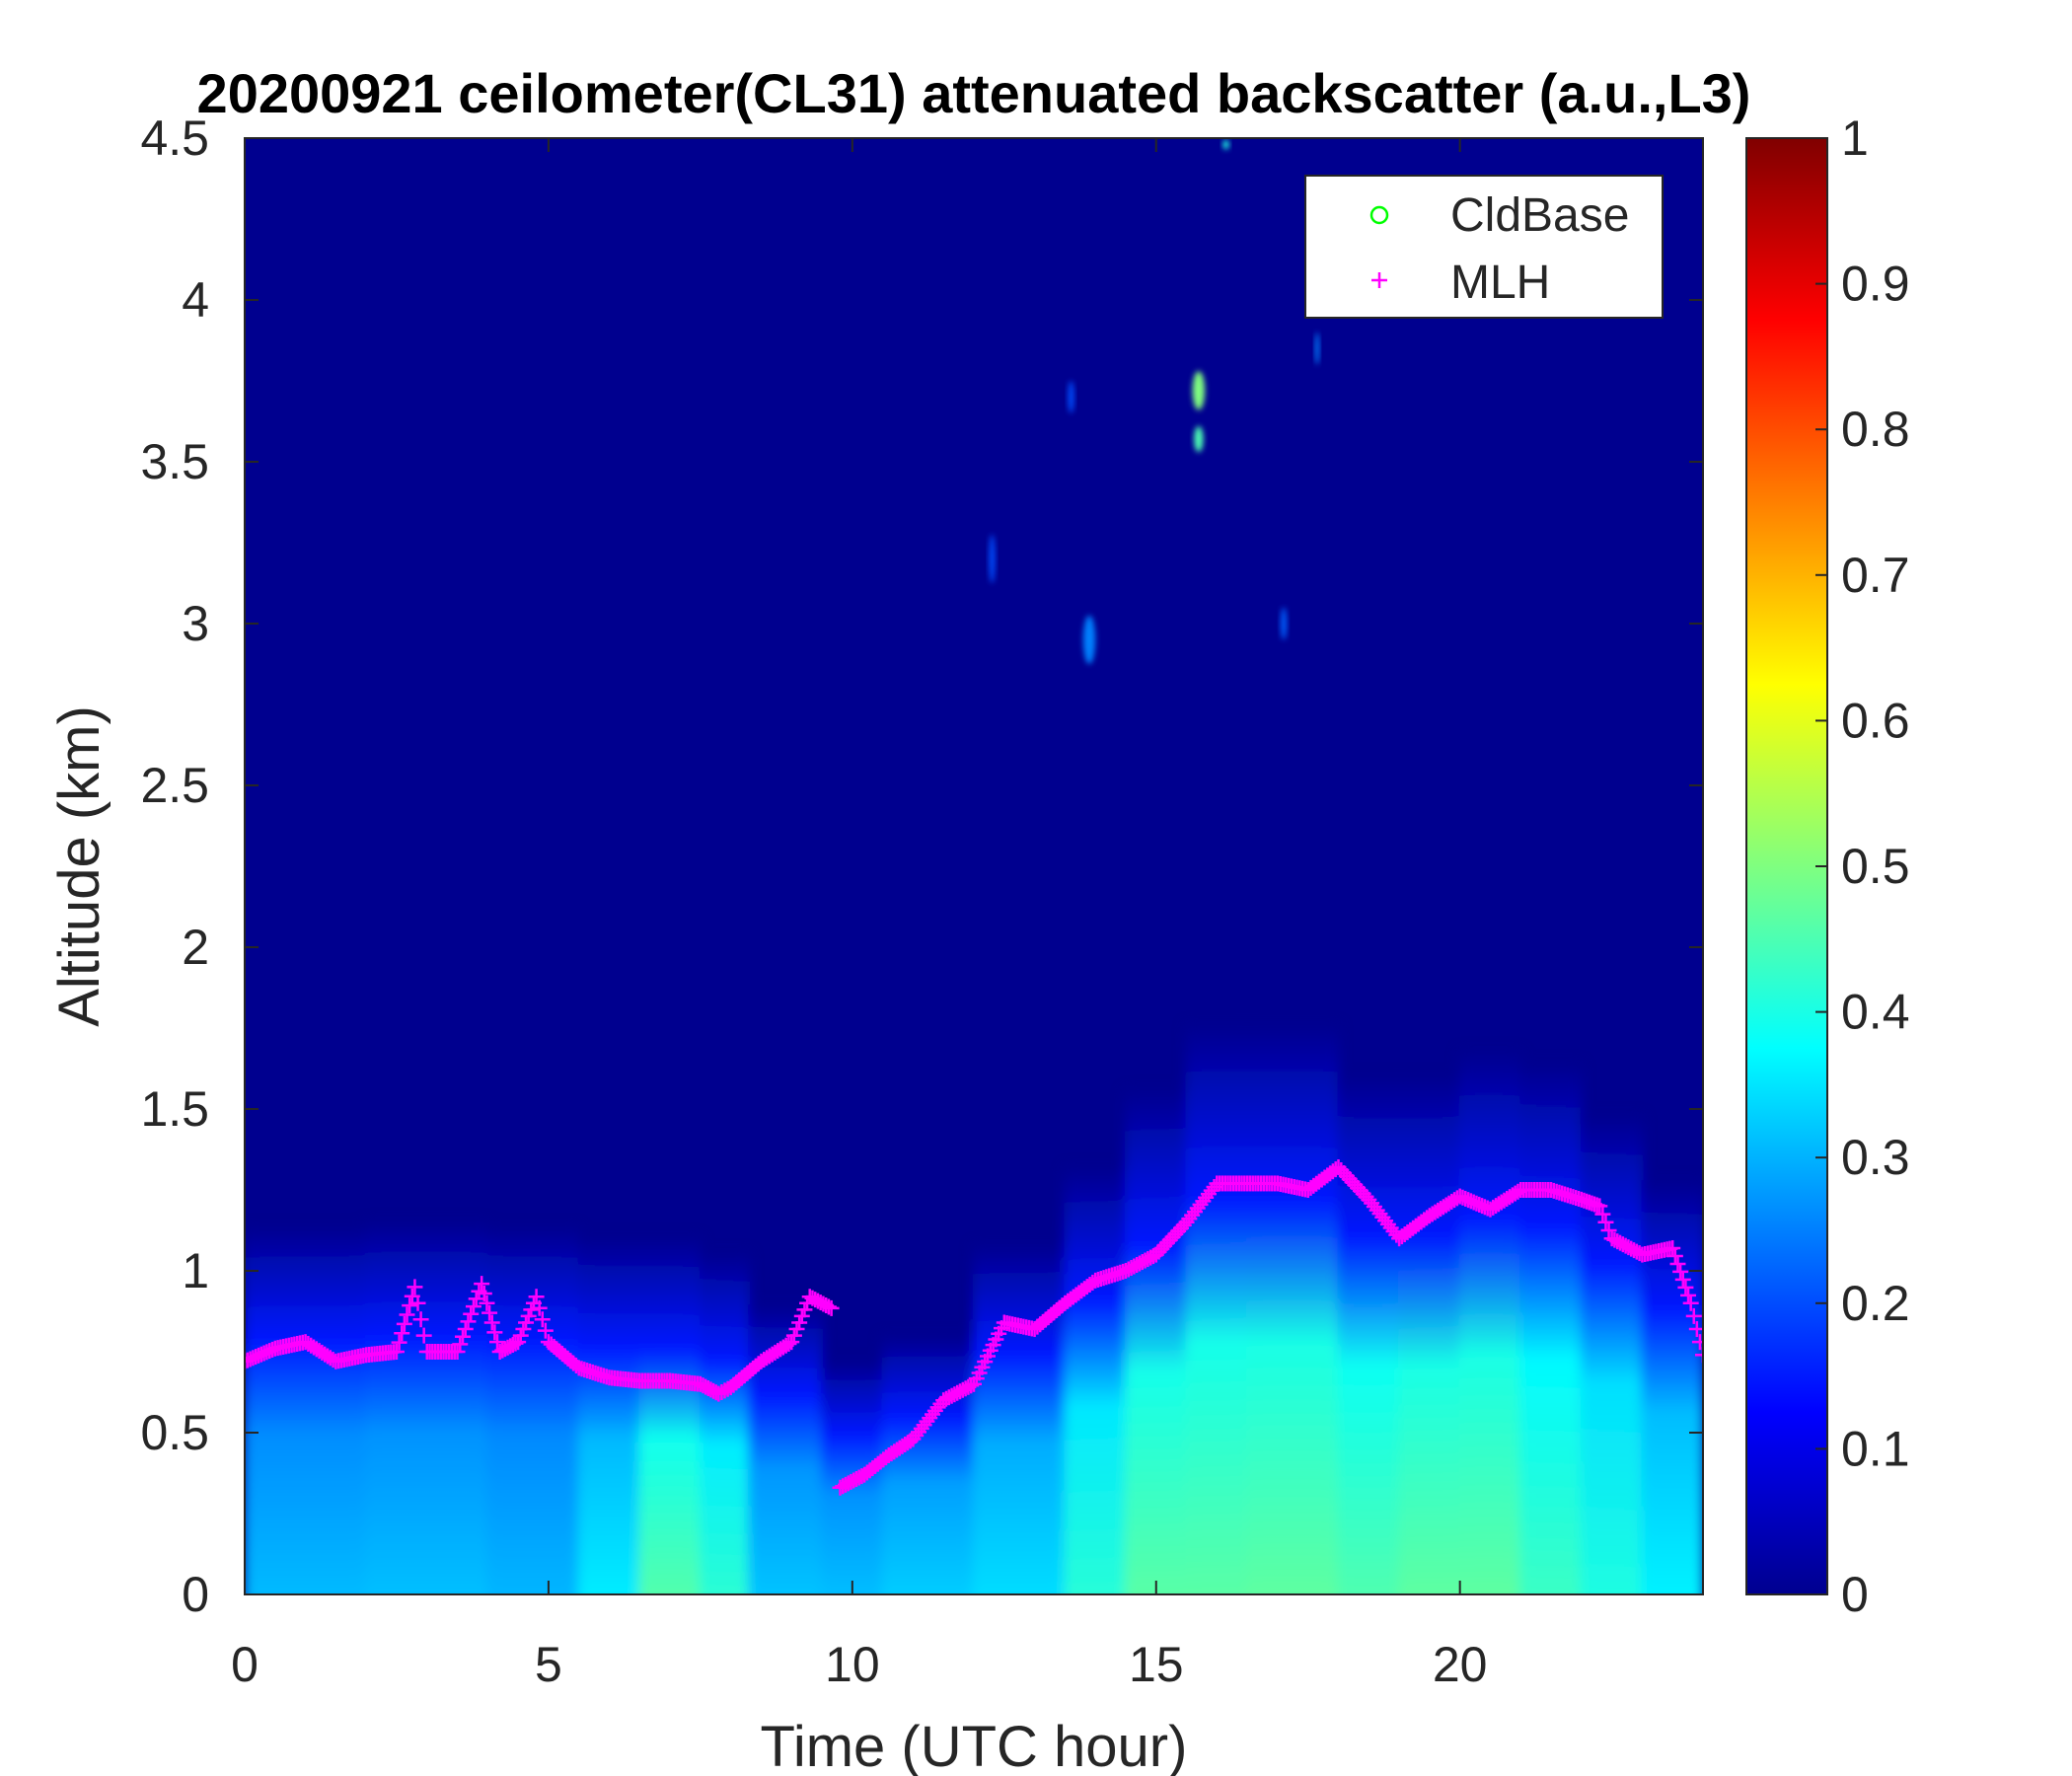  What do you see at coordinates (196, 948) in the screenshot?
I see `y-tick-label: 2` at bounding box center [196, 948].